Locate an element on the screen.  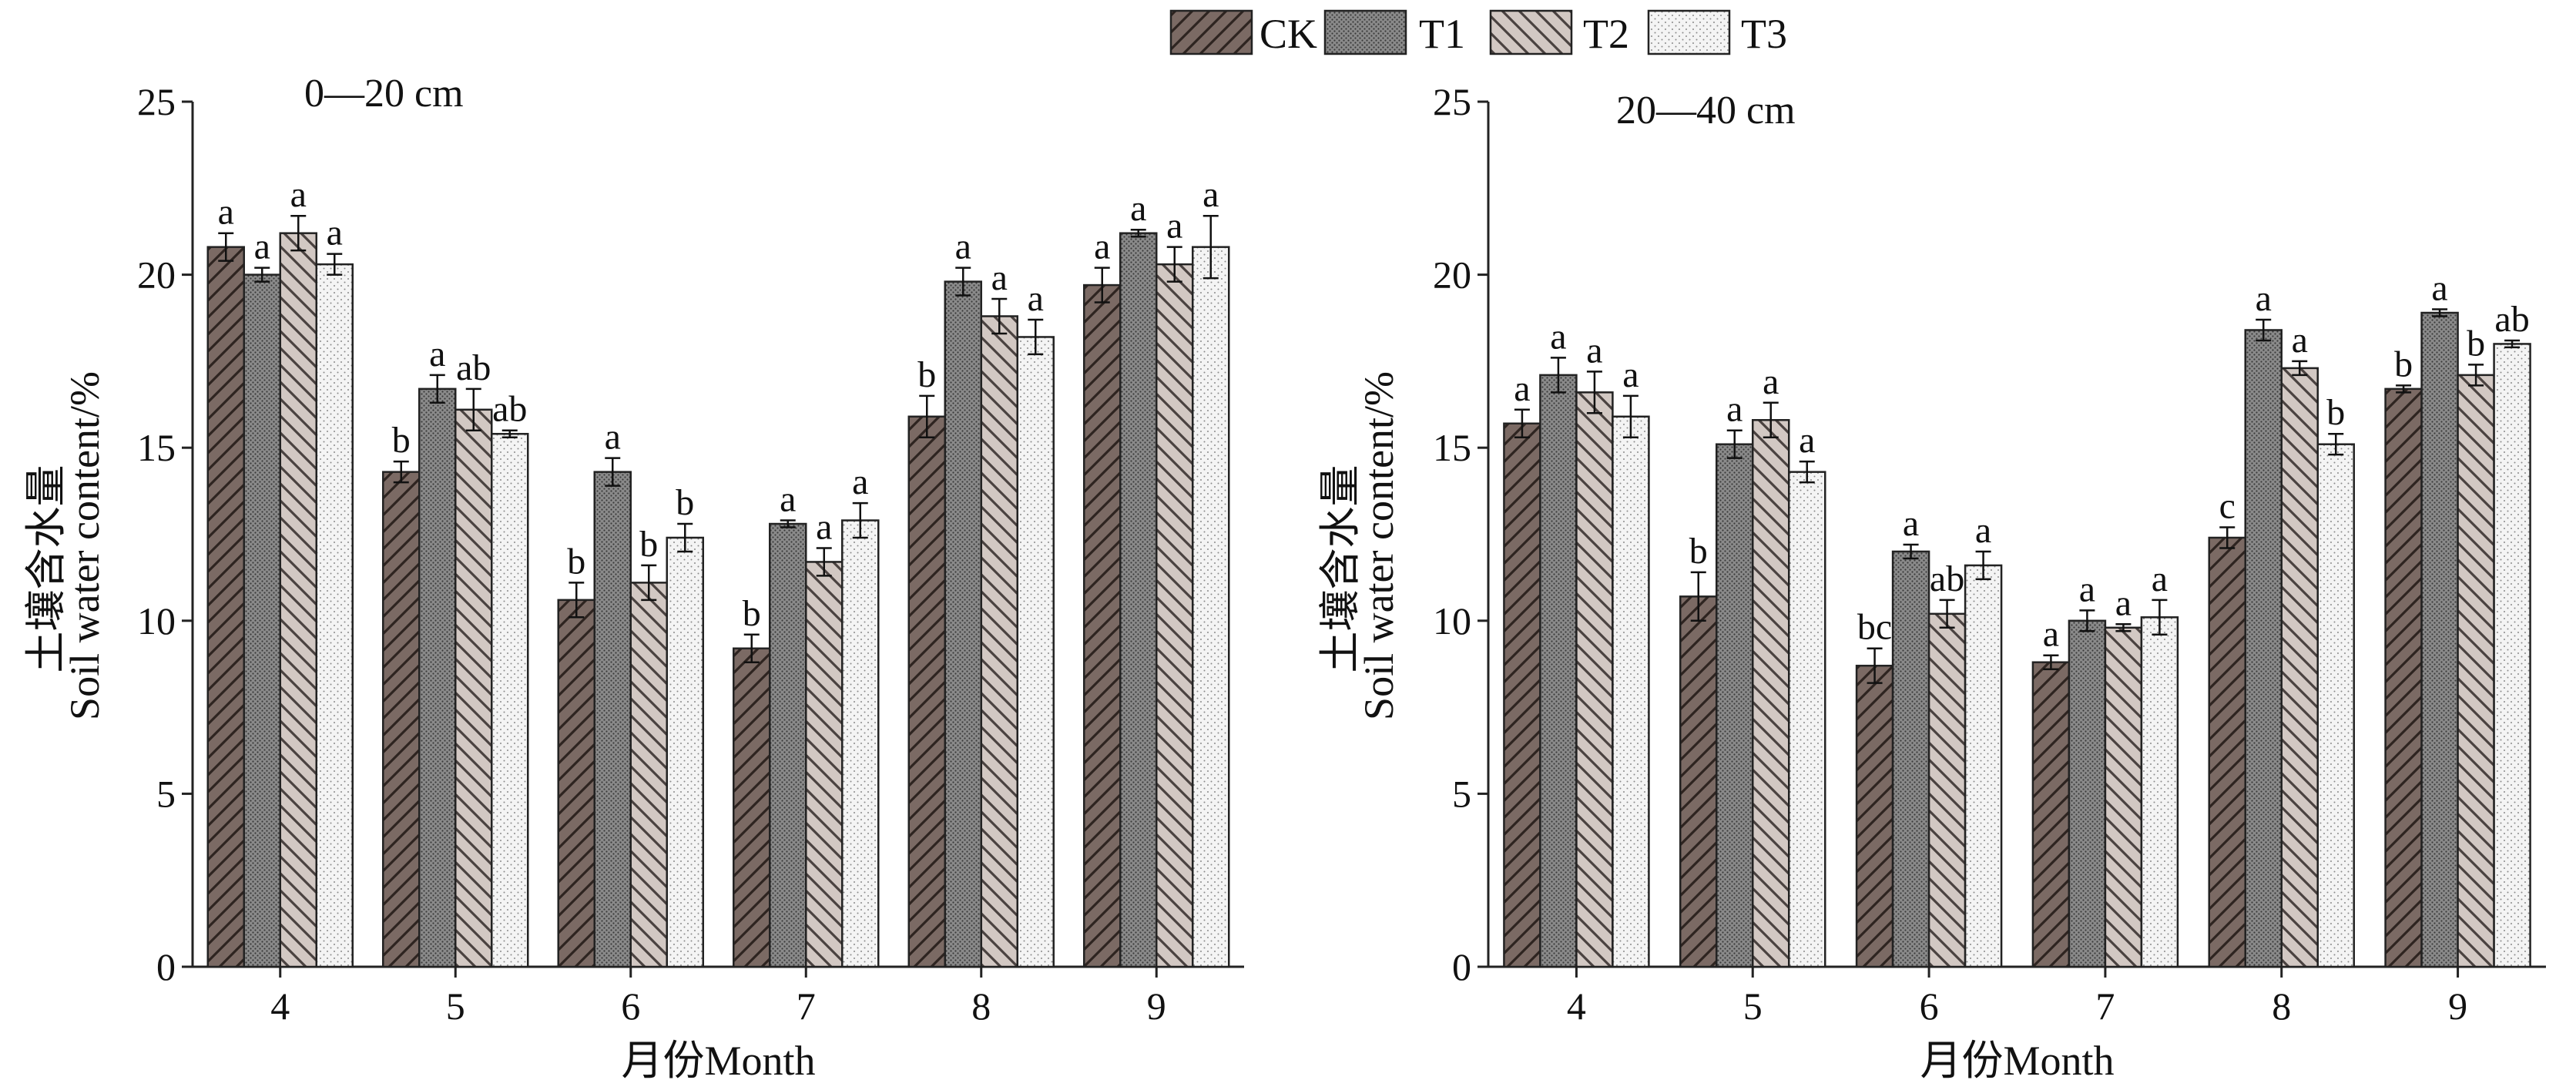
legend: CK T1 T2 T3 is located at coordinates (1478, 33).